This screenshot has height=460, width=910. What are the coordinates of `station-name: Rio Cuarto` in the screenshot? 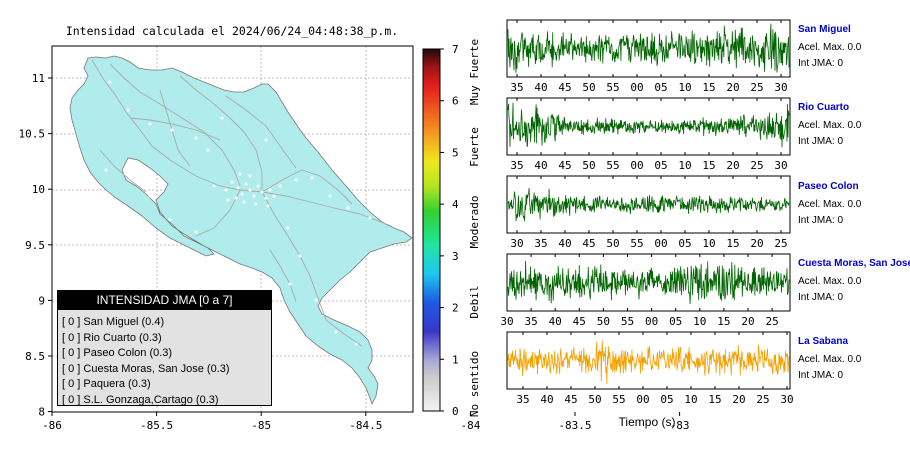 It's located at (824, 107).